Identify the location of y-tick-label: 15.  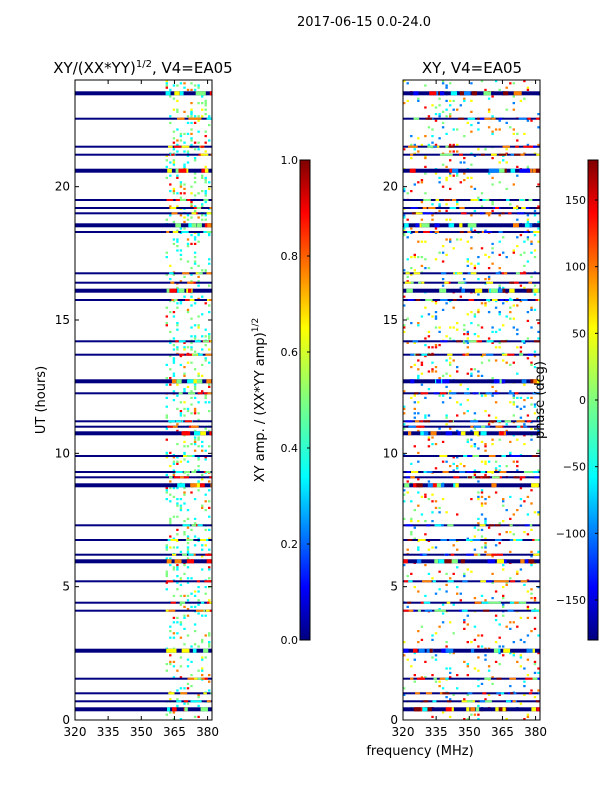
(390, 320).